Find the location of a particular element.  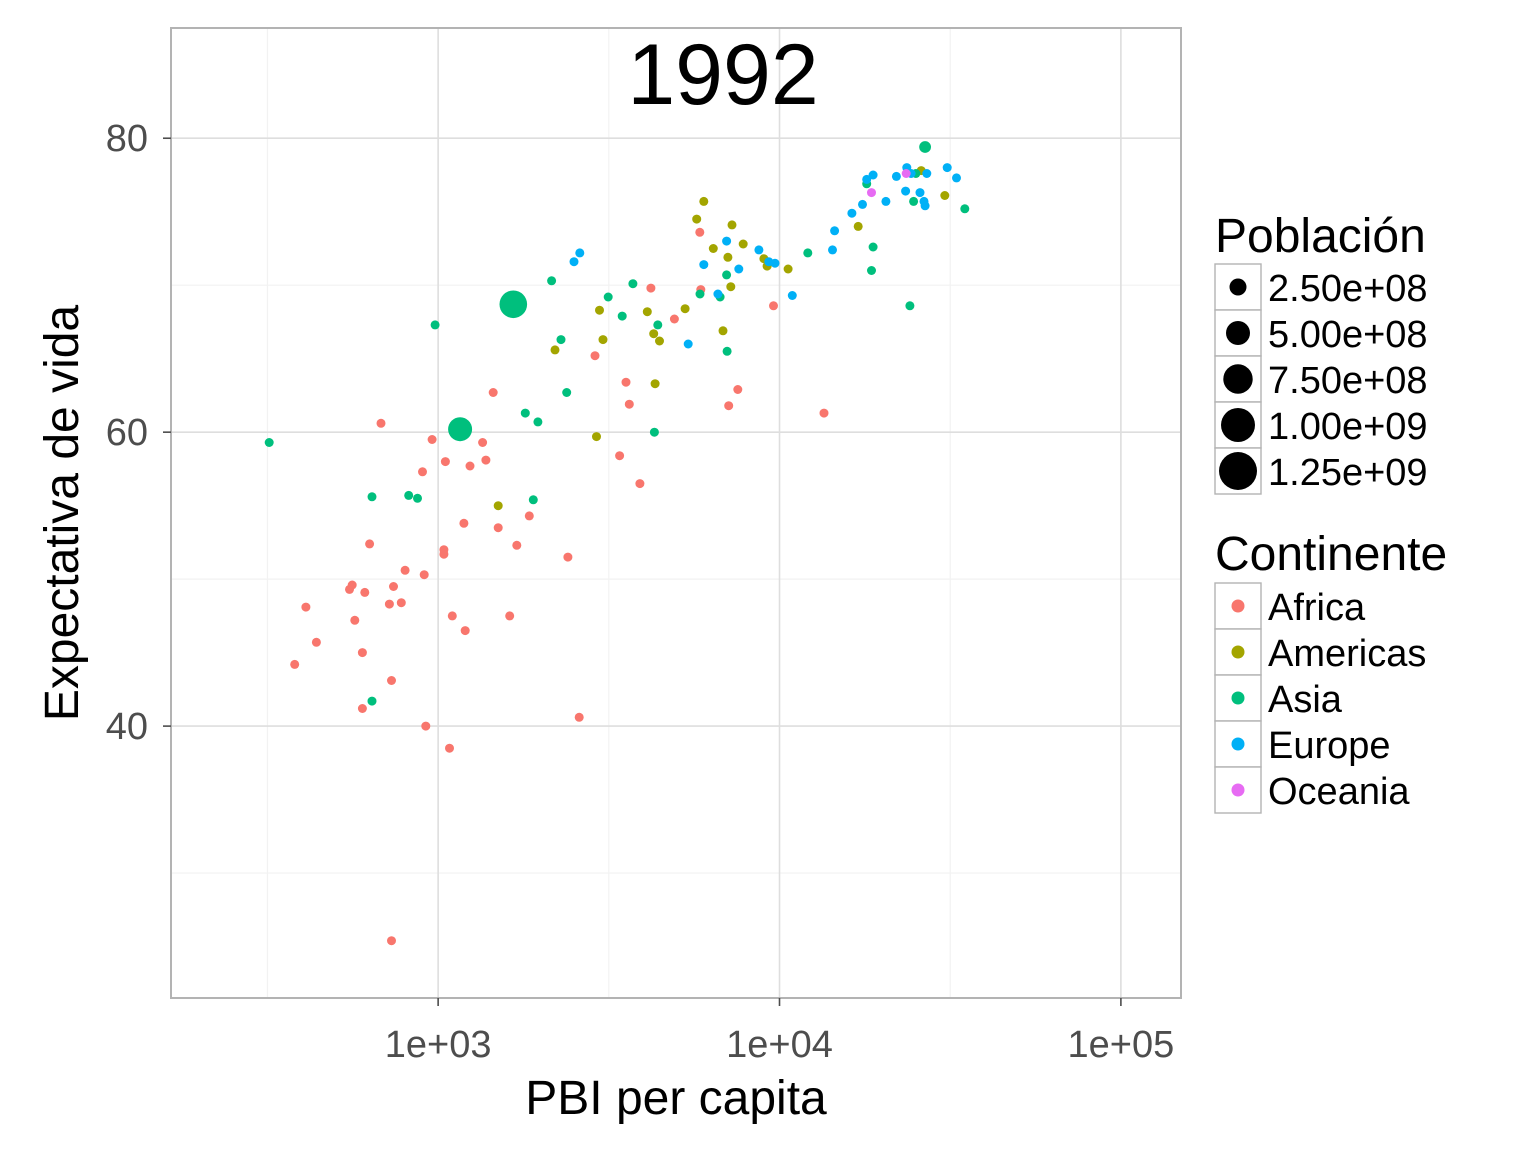

color-legend-title: Continente is located at coordinates (1331, 554).